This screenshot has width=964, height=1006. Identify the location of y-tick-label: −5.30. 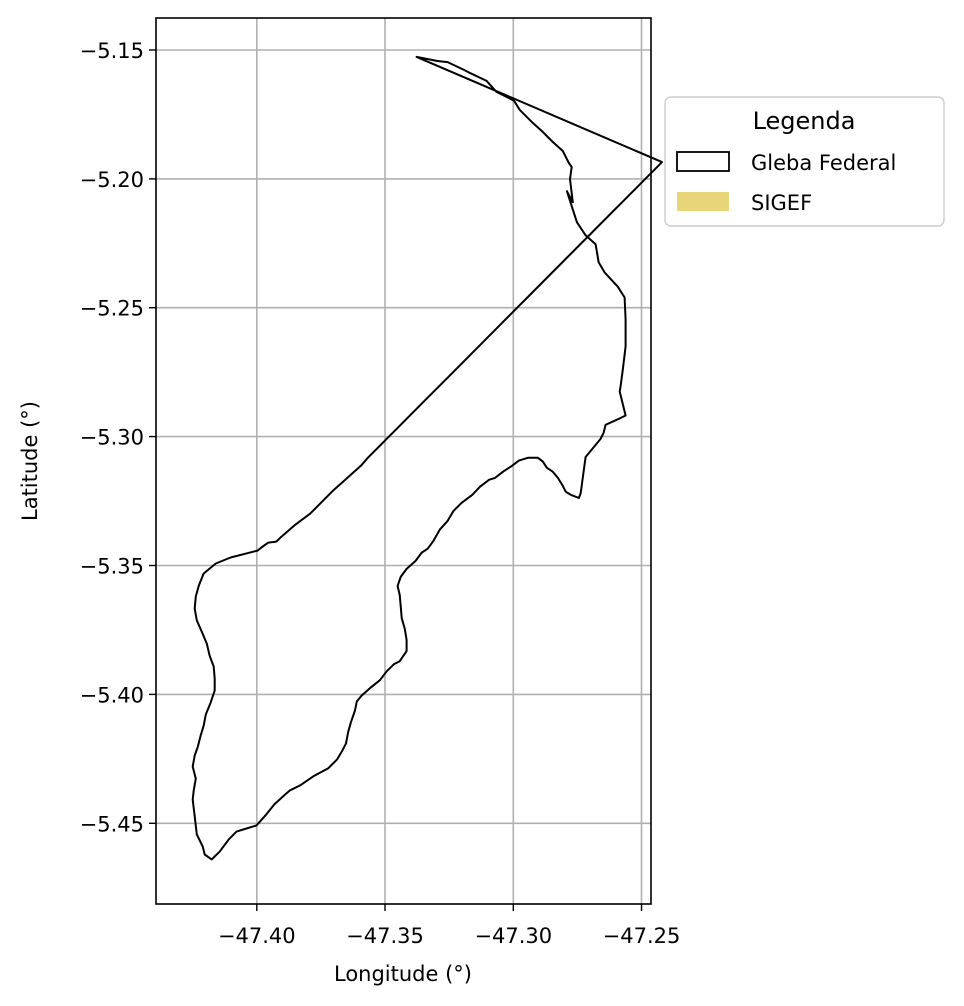
(112, 438).